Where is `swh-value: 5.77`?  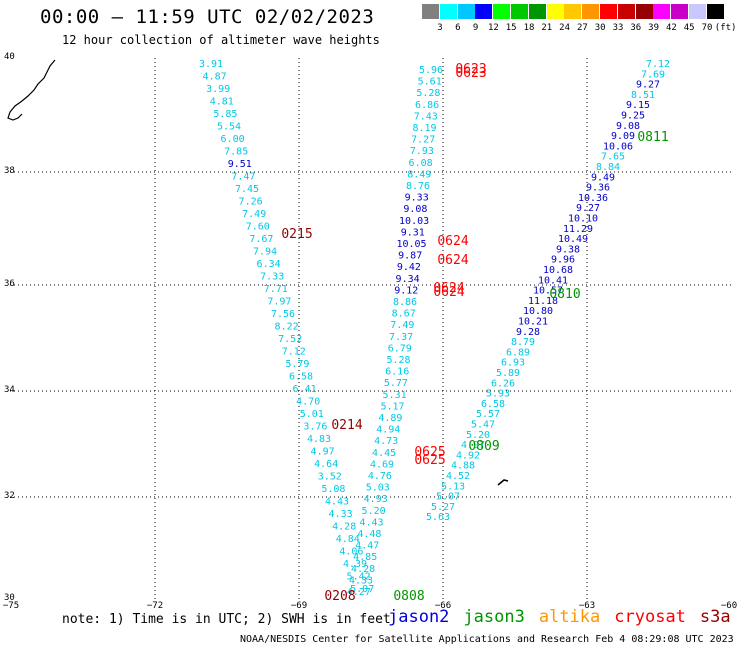
swh-value: 5.77 is located at coordinates (396, 383).